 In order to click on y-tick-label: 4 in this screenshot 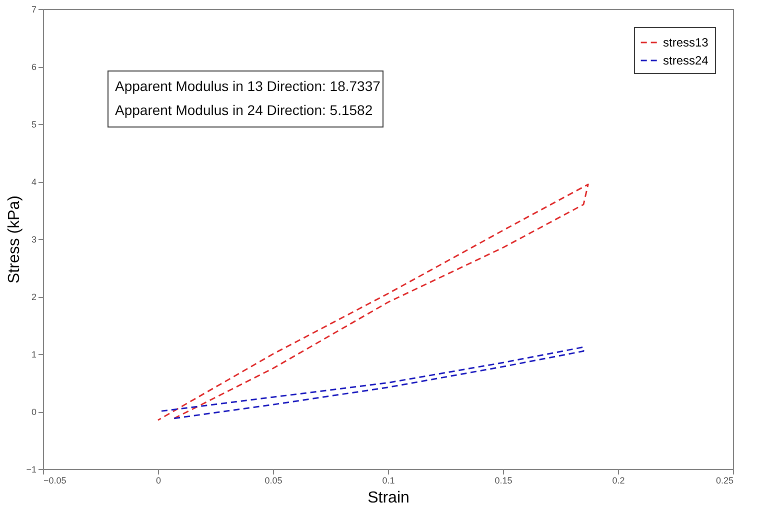, I will do `click(33, 182)`.